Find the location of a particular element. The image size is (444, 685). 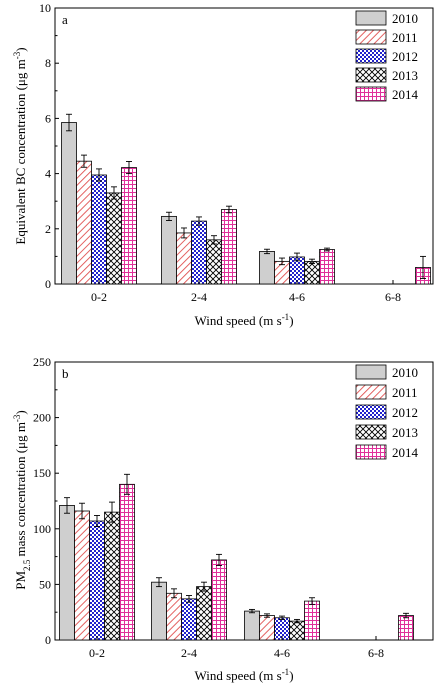

y-tick-label: 2 is located at coordinates (48, 229).